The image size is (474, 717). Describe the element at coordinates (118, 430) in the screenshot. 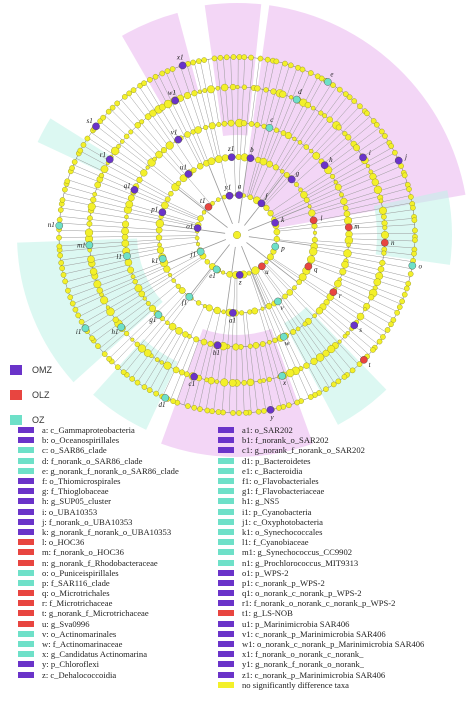

I see `taxa-item: a: c_Gammaproteobacteria` at that location.